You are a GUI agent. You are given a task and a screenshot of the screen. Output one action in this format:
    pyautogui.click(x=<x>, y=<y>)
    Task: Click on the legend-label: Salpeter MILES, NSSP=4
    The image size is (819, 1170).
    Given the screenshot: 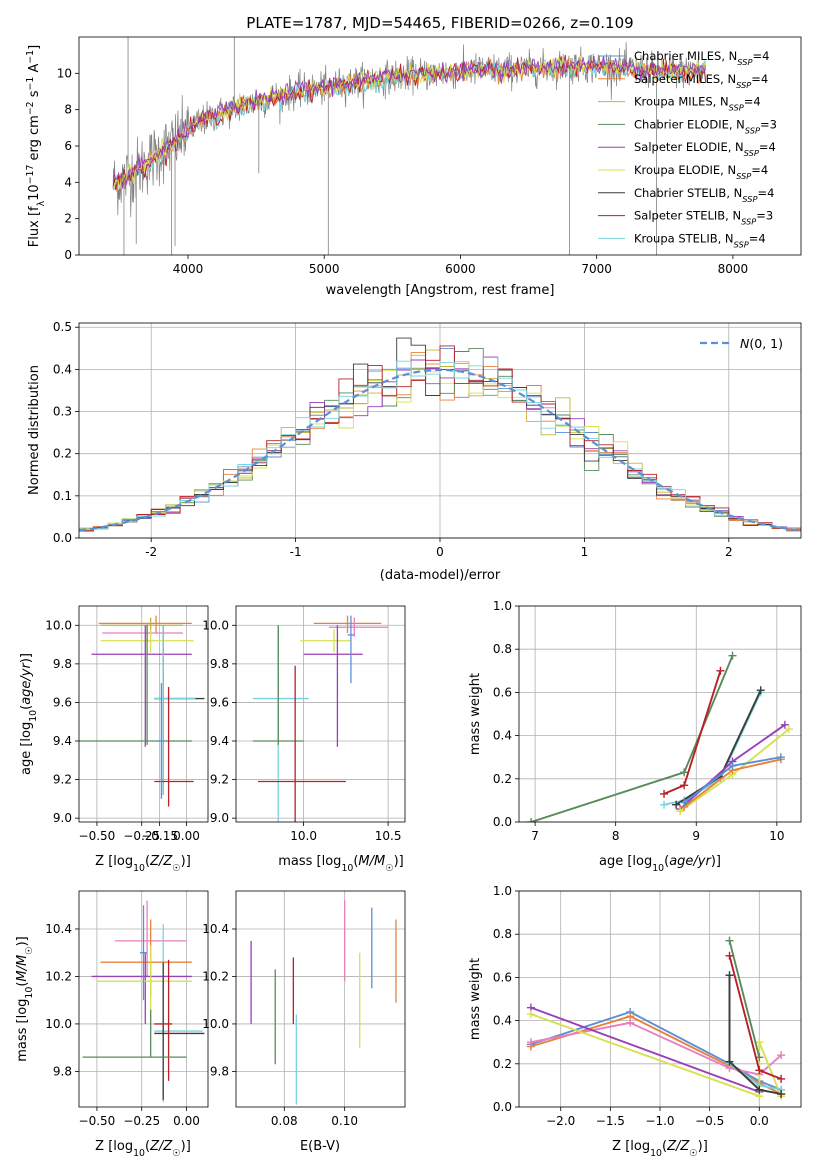 What is the action you would take?
    pyautogui.click(x=701, y=81)
    